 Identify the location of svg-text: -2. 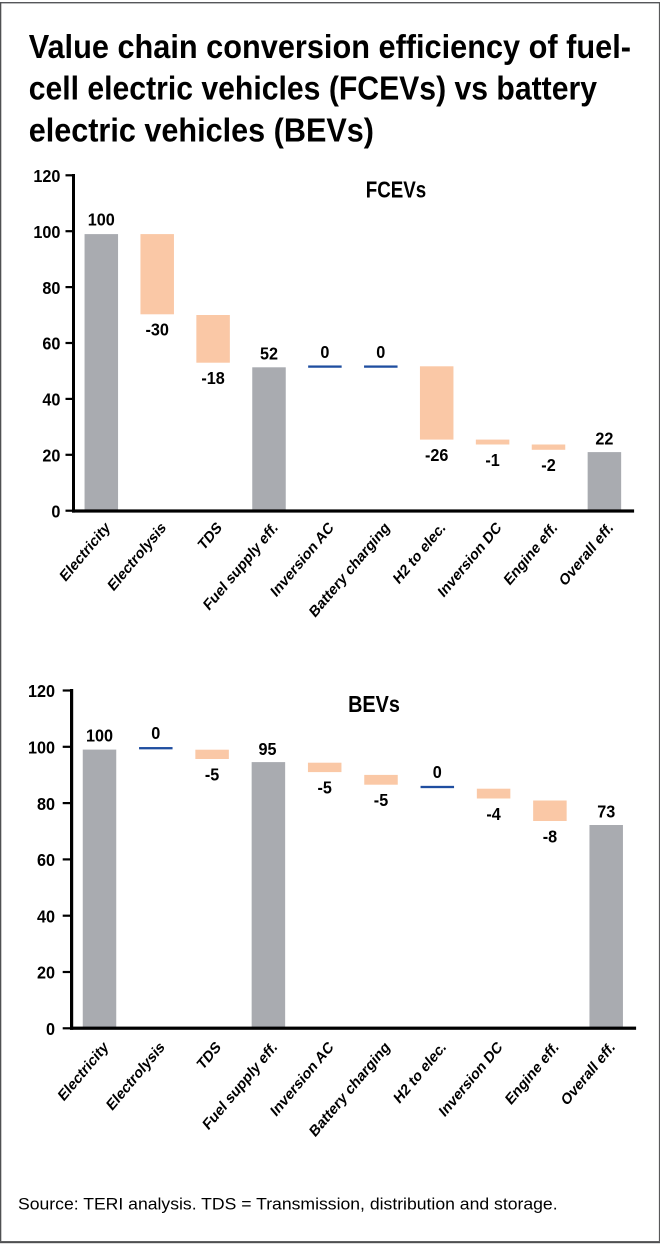
(548, 465).